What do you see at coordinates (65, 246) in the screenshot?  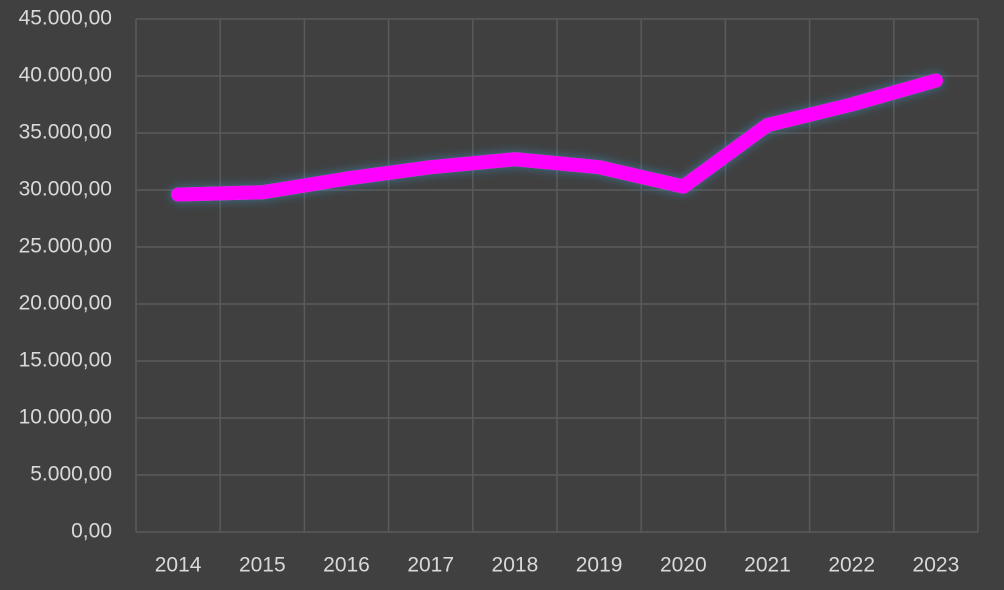 I see `y-tick-label: 25.000,00` at bounding box center [65, 246].